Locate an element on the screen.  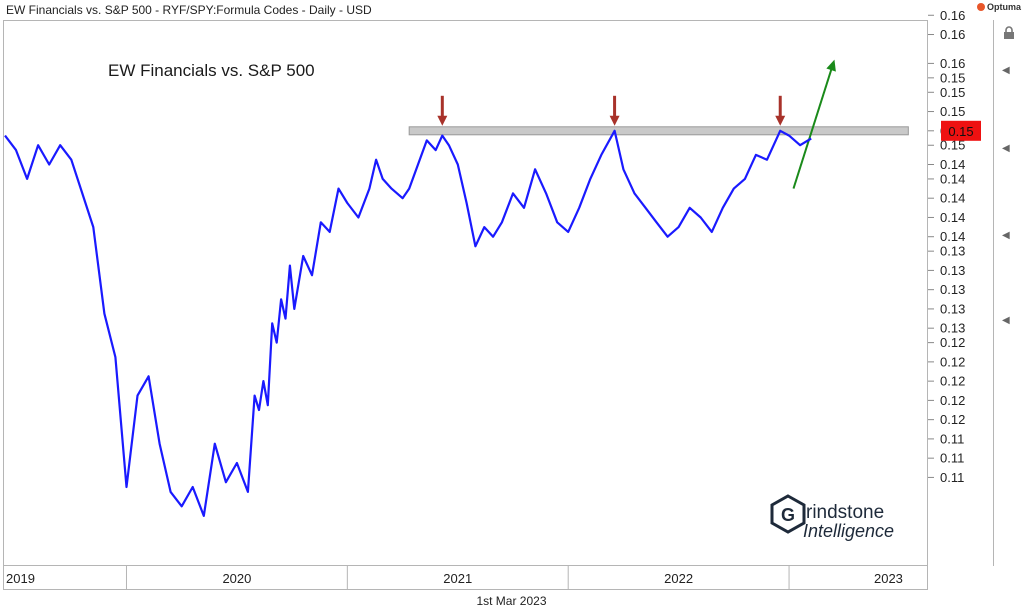
resistance-band is located at coordinates (658, 131).